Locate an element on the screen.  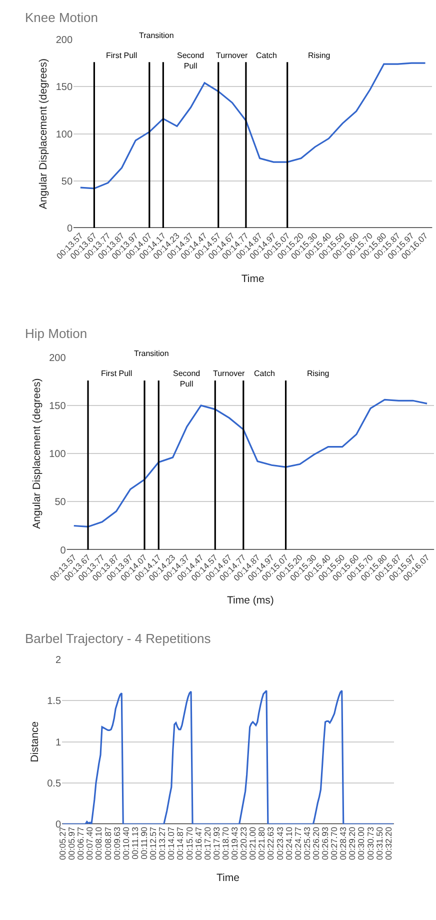
x-axis-title: Time (ms) is located at coordinates (250, 600).